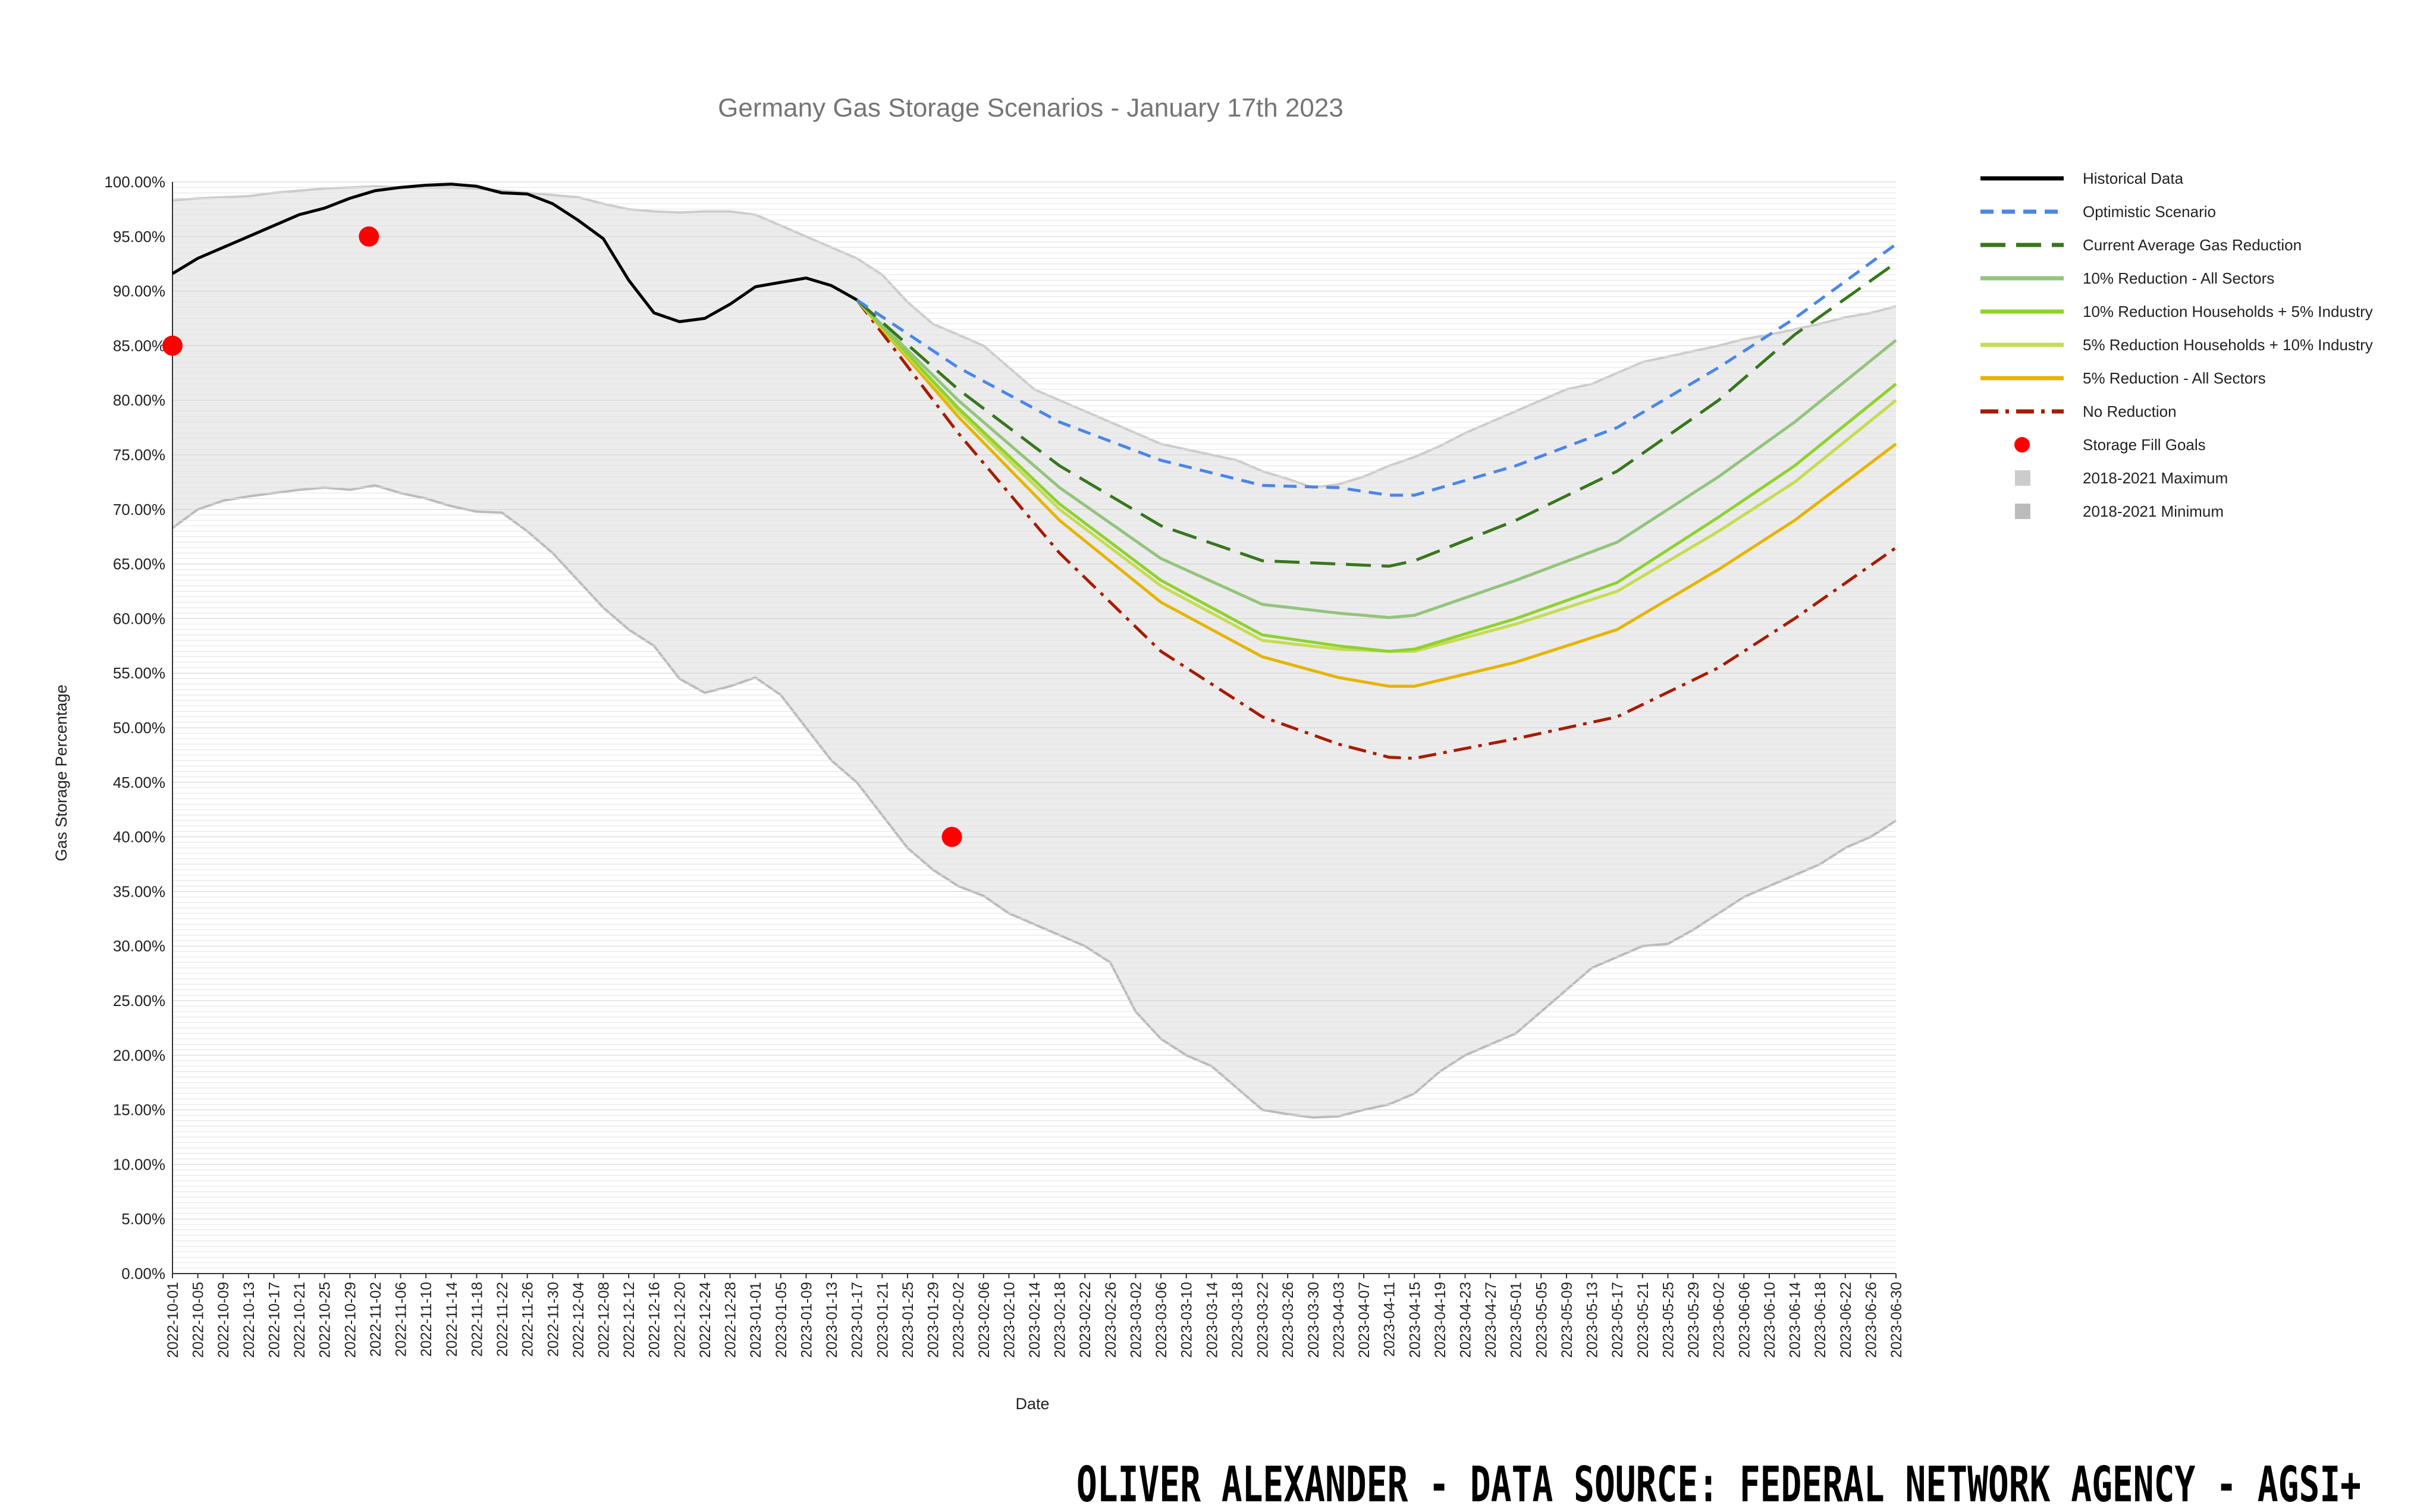  What do you see at coordinates (2149, 212) in the screenshot?
I see `legend-label: Optimistic Scenario` at bounding box center [2149, 212].